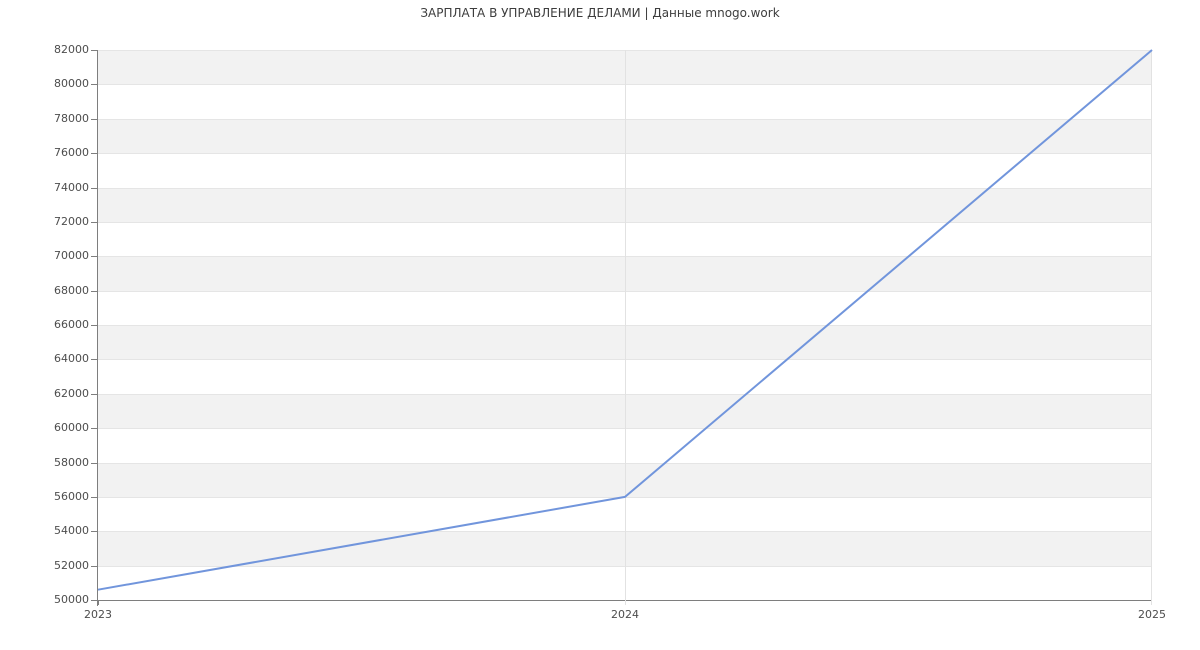  What do you see at coordinates (71, 359) in the screenshot?
I see `y-tick-label: 64000` at bounding box center [71, 359].